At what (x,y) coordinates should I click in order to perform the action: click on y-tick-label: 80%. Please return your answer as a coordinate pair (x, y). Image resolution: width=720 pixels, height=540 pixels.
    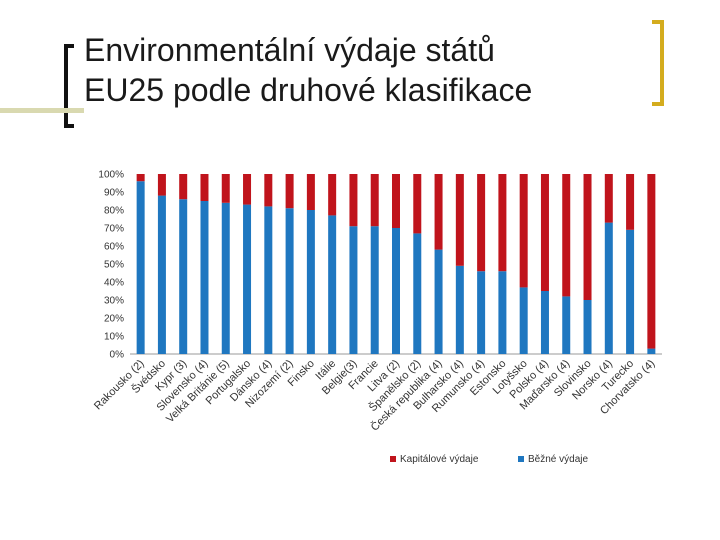
    Looking at the image, I should click on (114, 211).